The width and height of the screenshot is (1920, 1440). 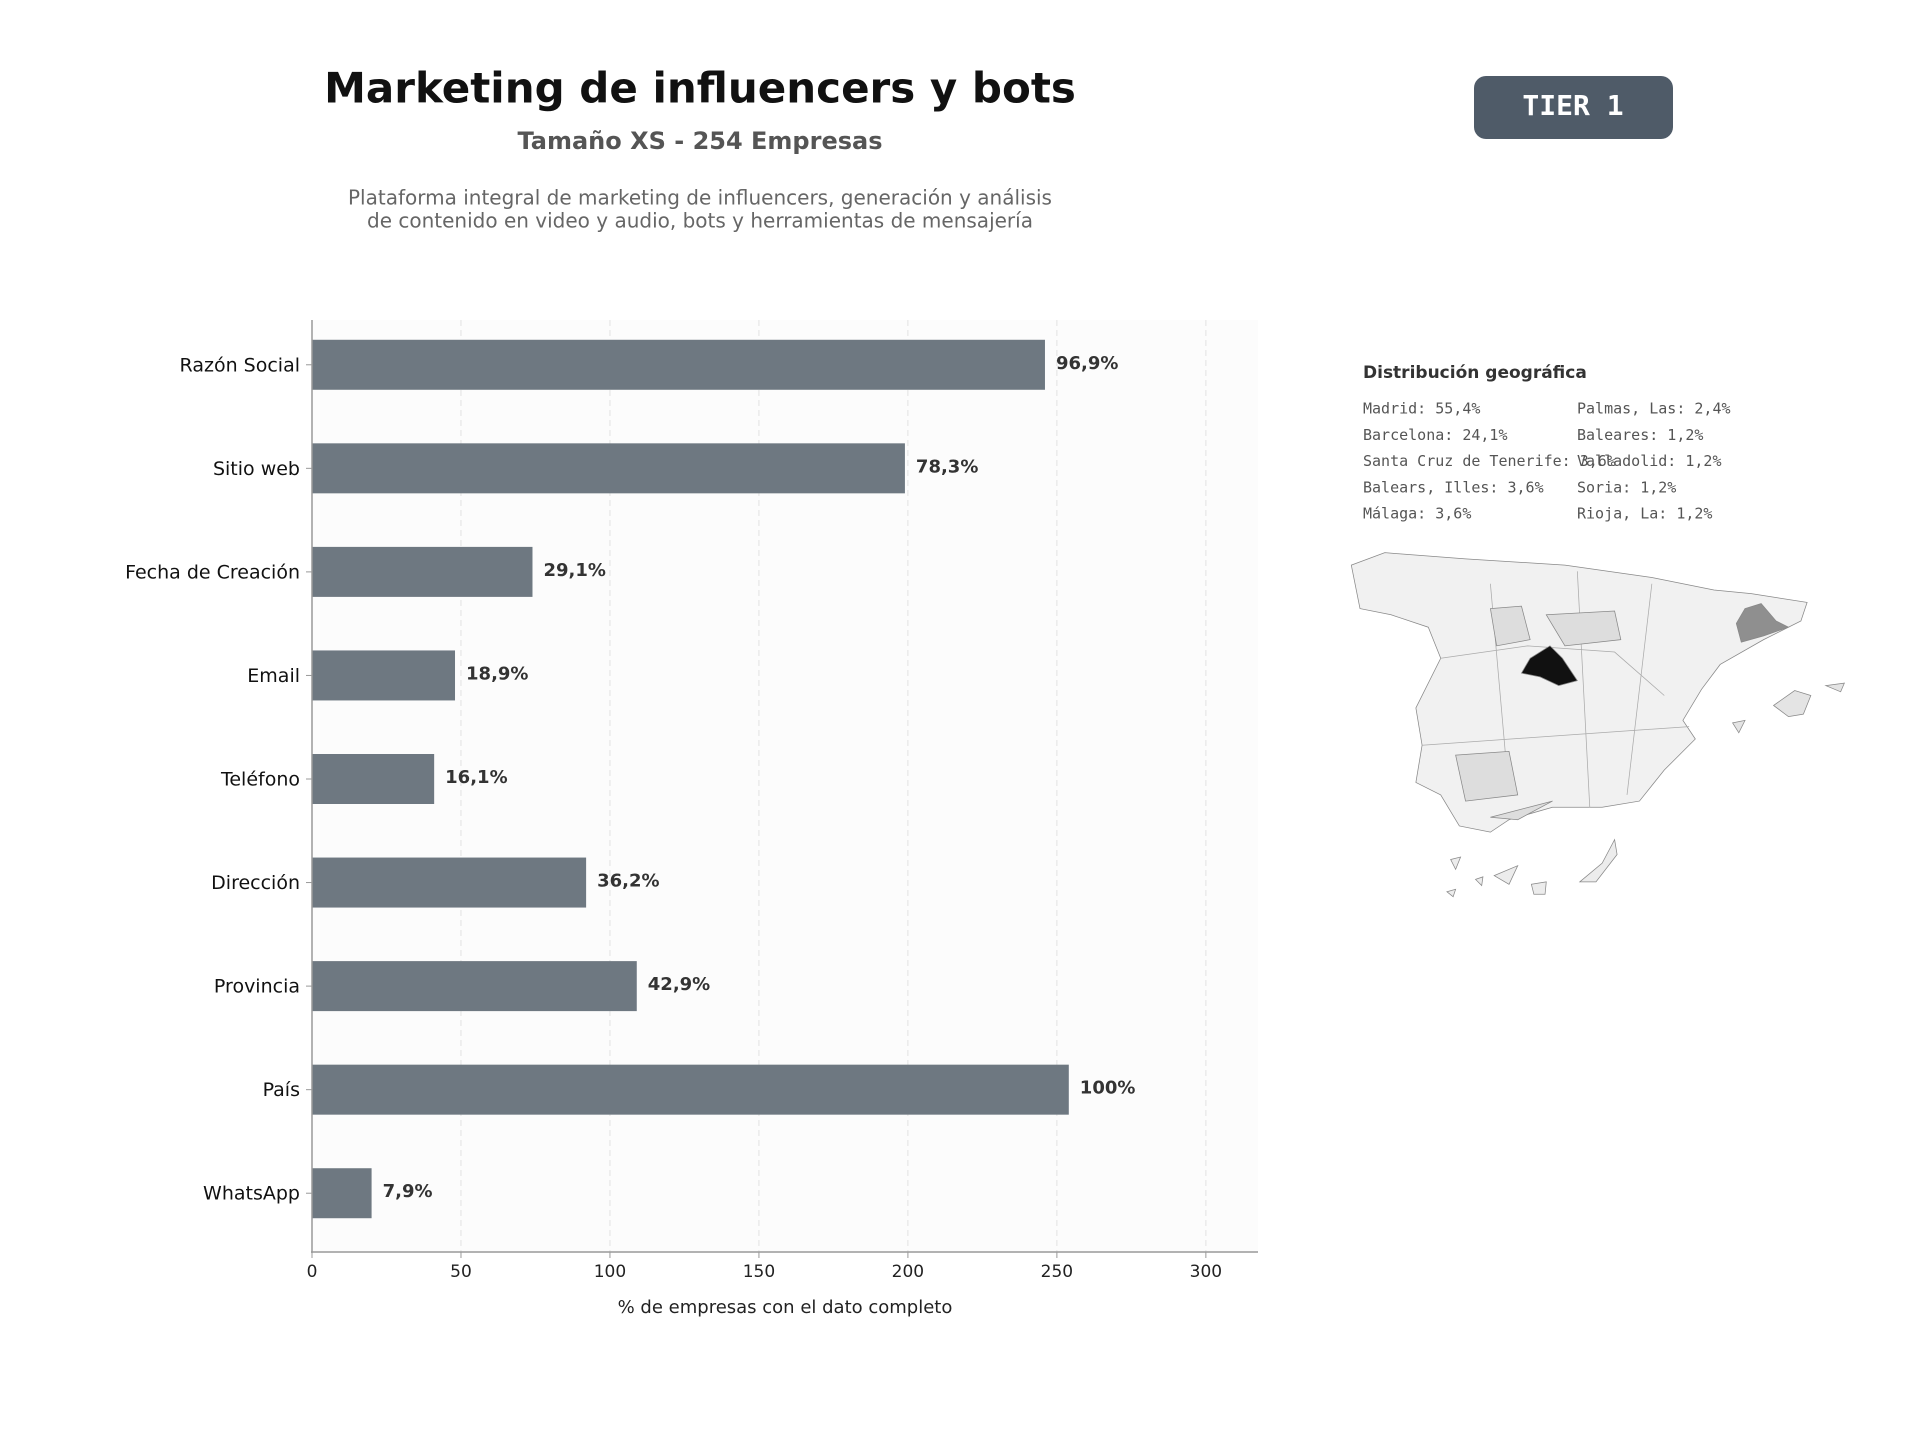 I want to click on value-label: 29,1%, so click(x=574, y=570).